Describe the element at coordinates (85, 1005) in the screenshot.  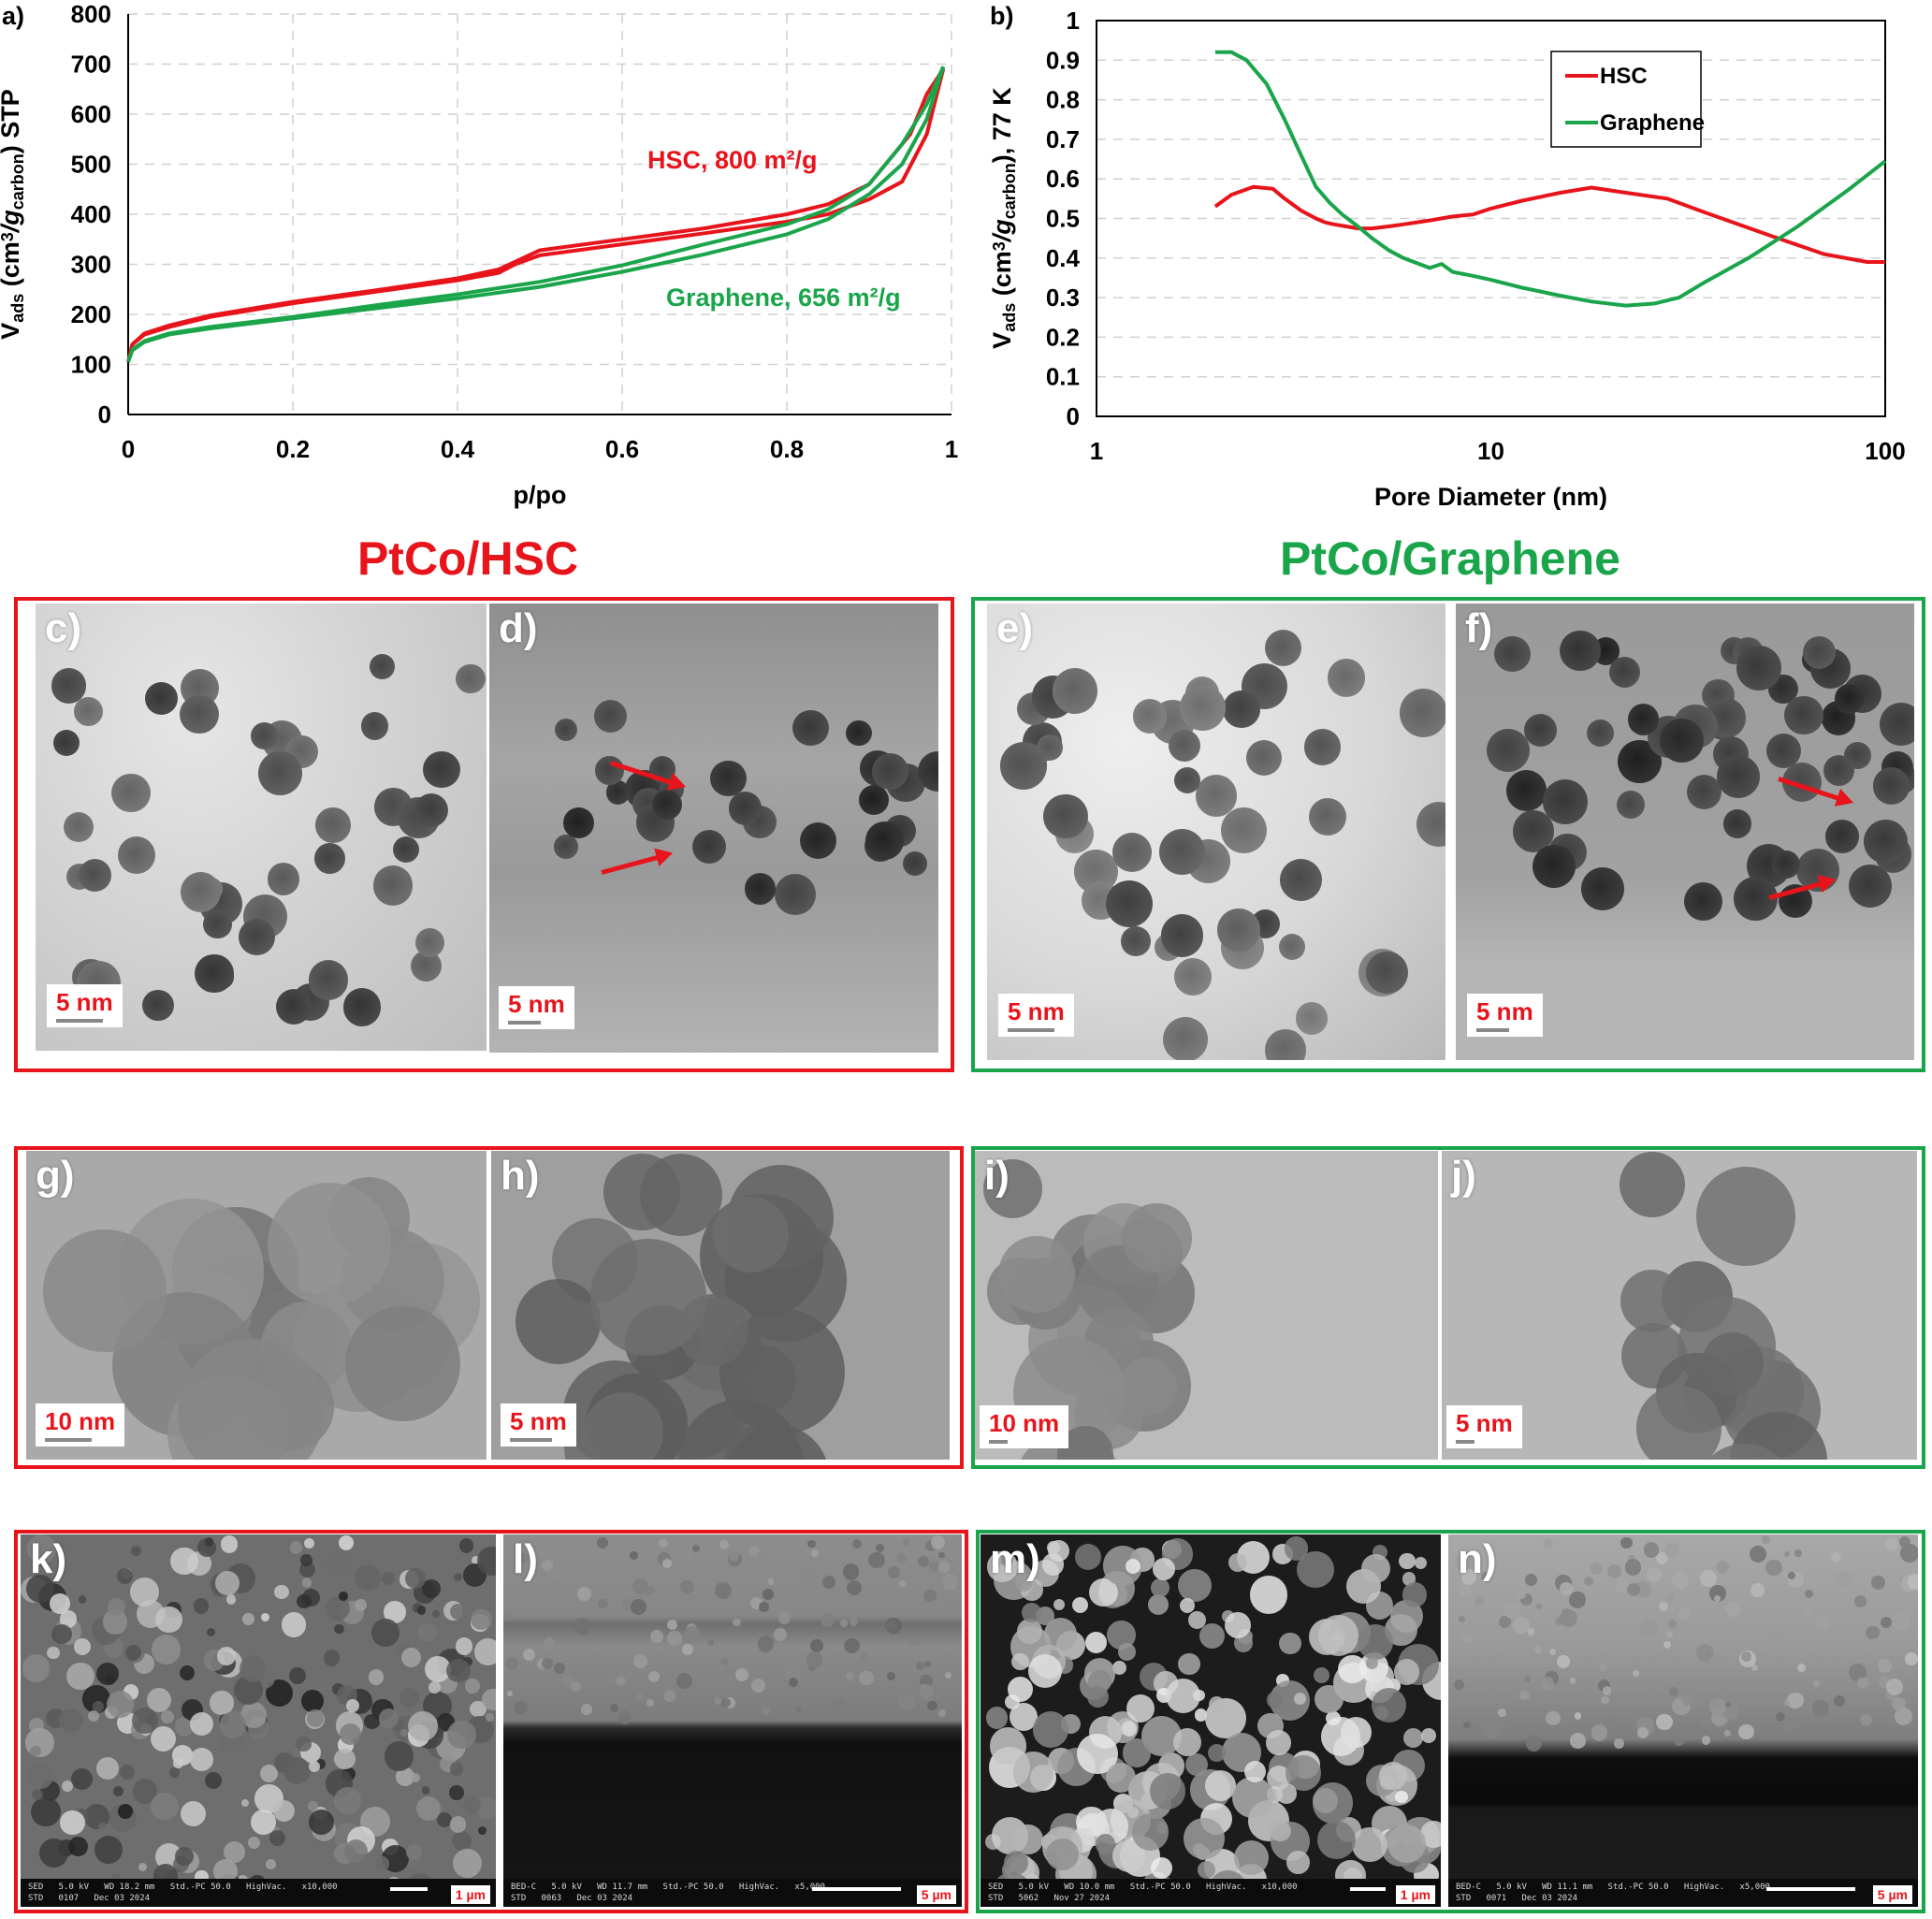
I see `scale-bar-c: 5 nm` at that location.